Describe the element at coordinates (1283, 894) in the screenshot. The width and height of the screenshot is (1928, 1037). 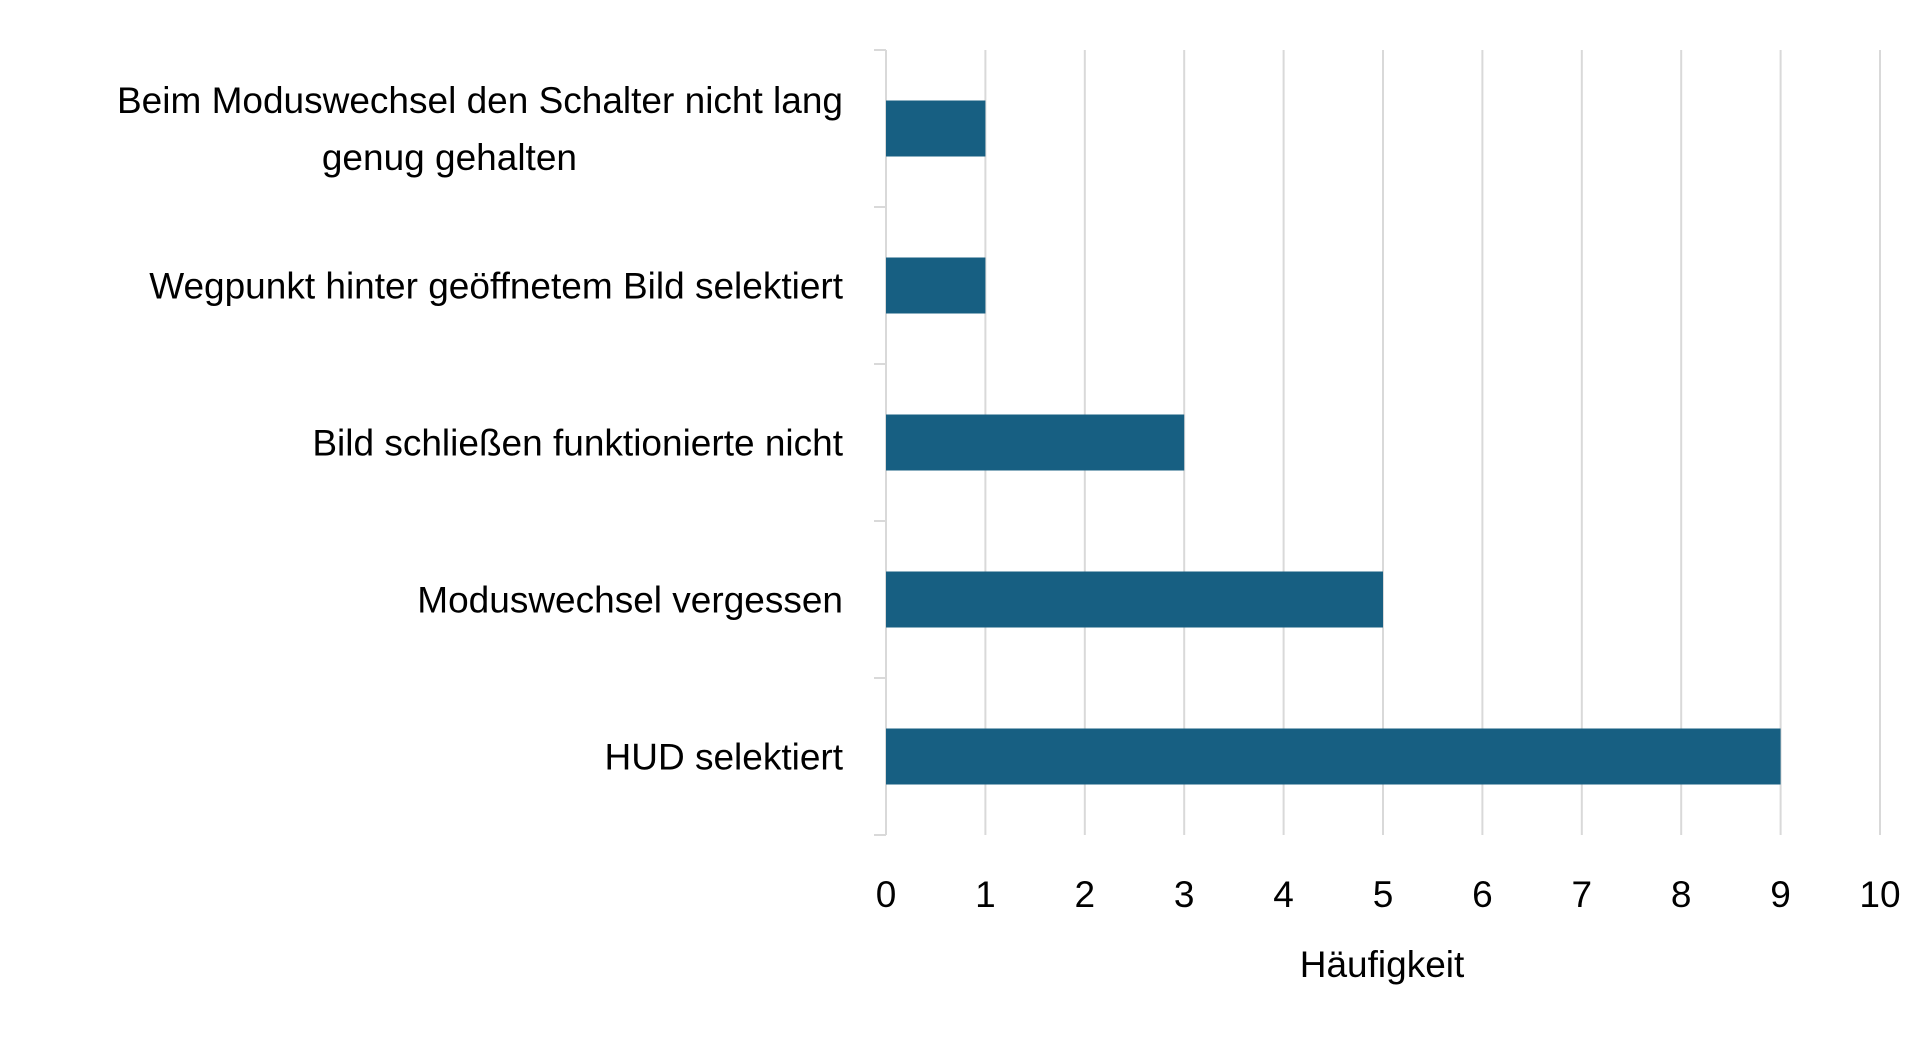
I see `x-tick-label: 4` at that location.